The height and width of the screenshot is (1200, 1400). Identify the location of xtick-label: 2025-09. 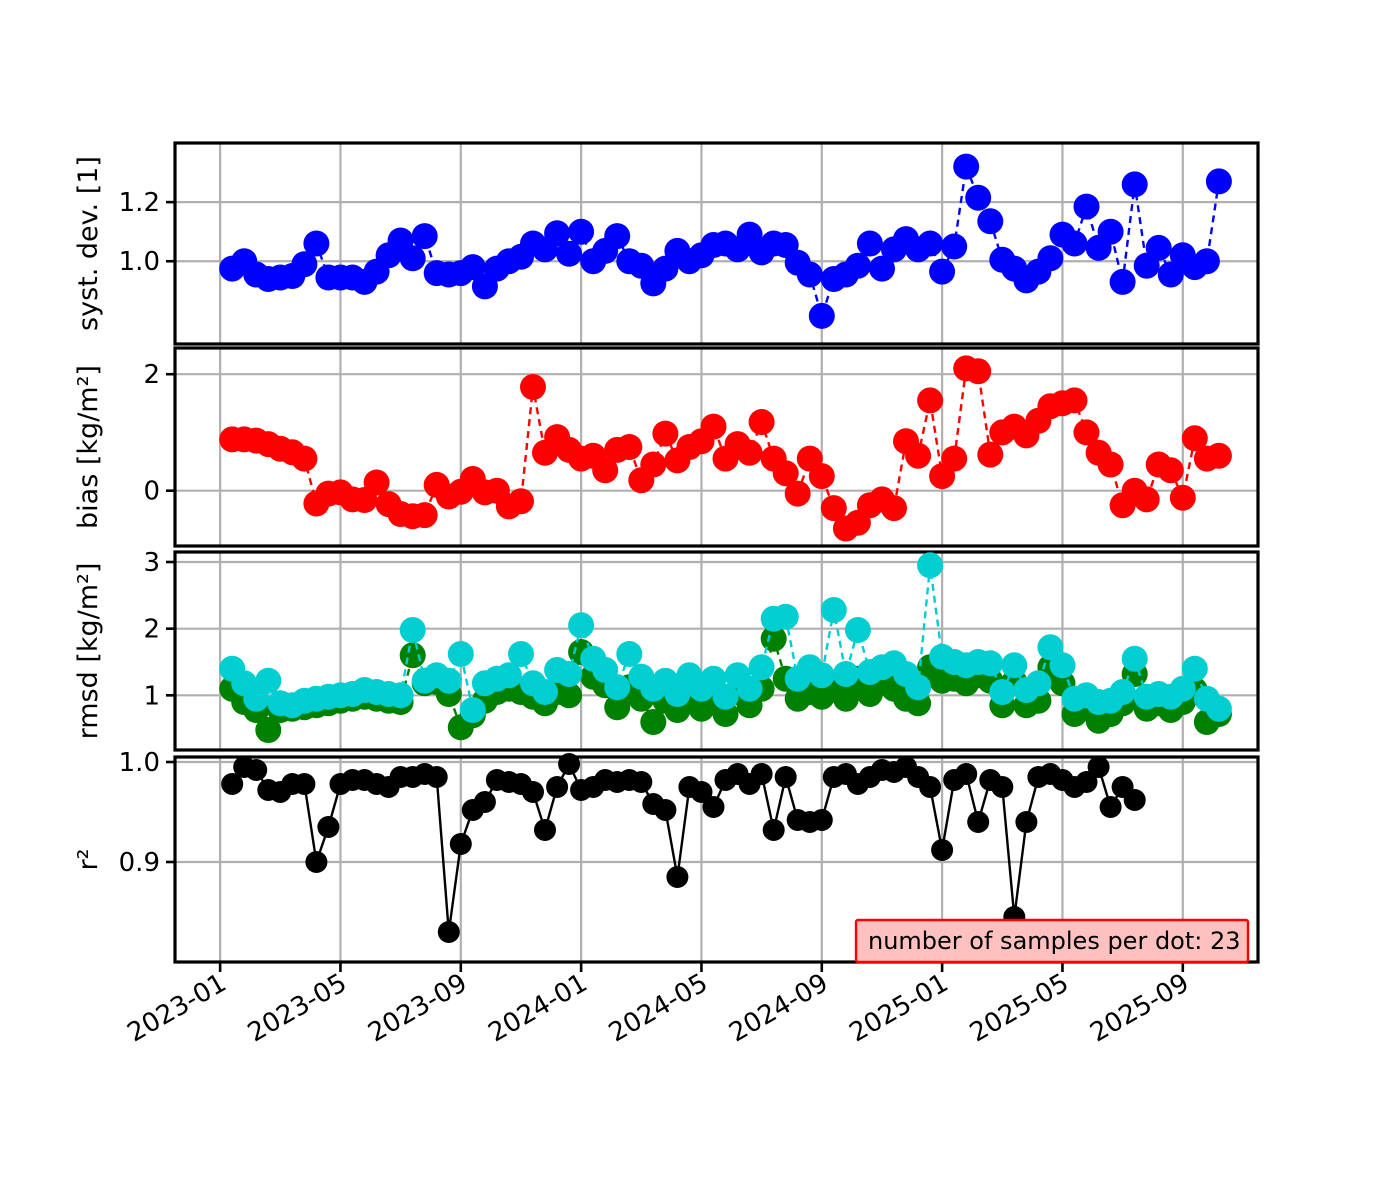
(1139, 1008).